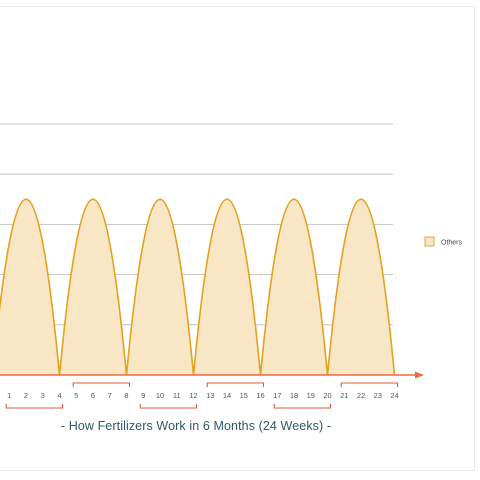 This screenshot has width=480, height=480. What do you see at coordinates (93, 395) in the screenshot?
I see `x-tick-label-6: 6` at bounding box center [93, 395].